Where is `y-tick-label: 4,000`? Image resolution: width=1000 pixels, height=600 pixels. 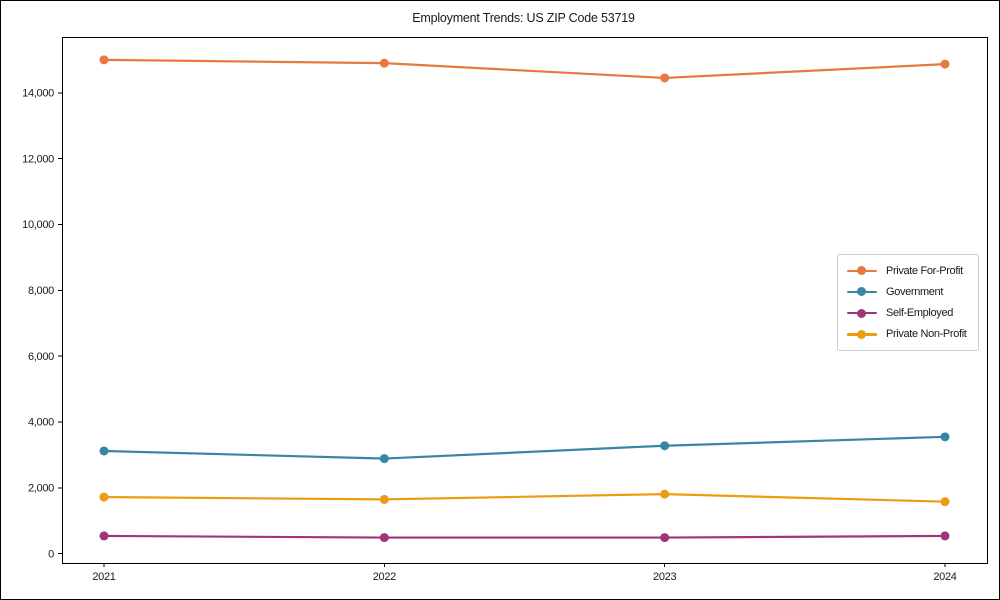
y-tick-label: 4,000 is located at coordinates (41, 423).